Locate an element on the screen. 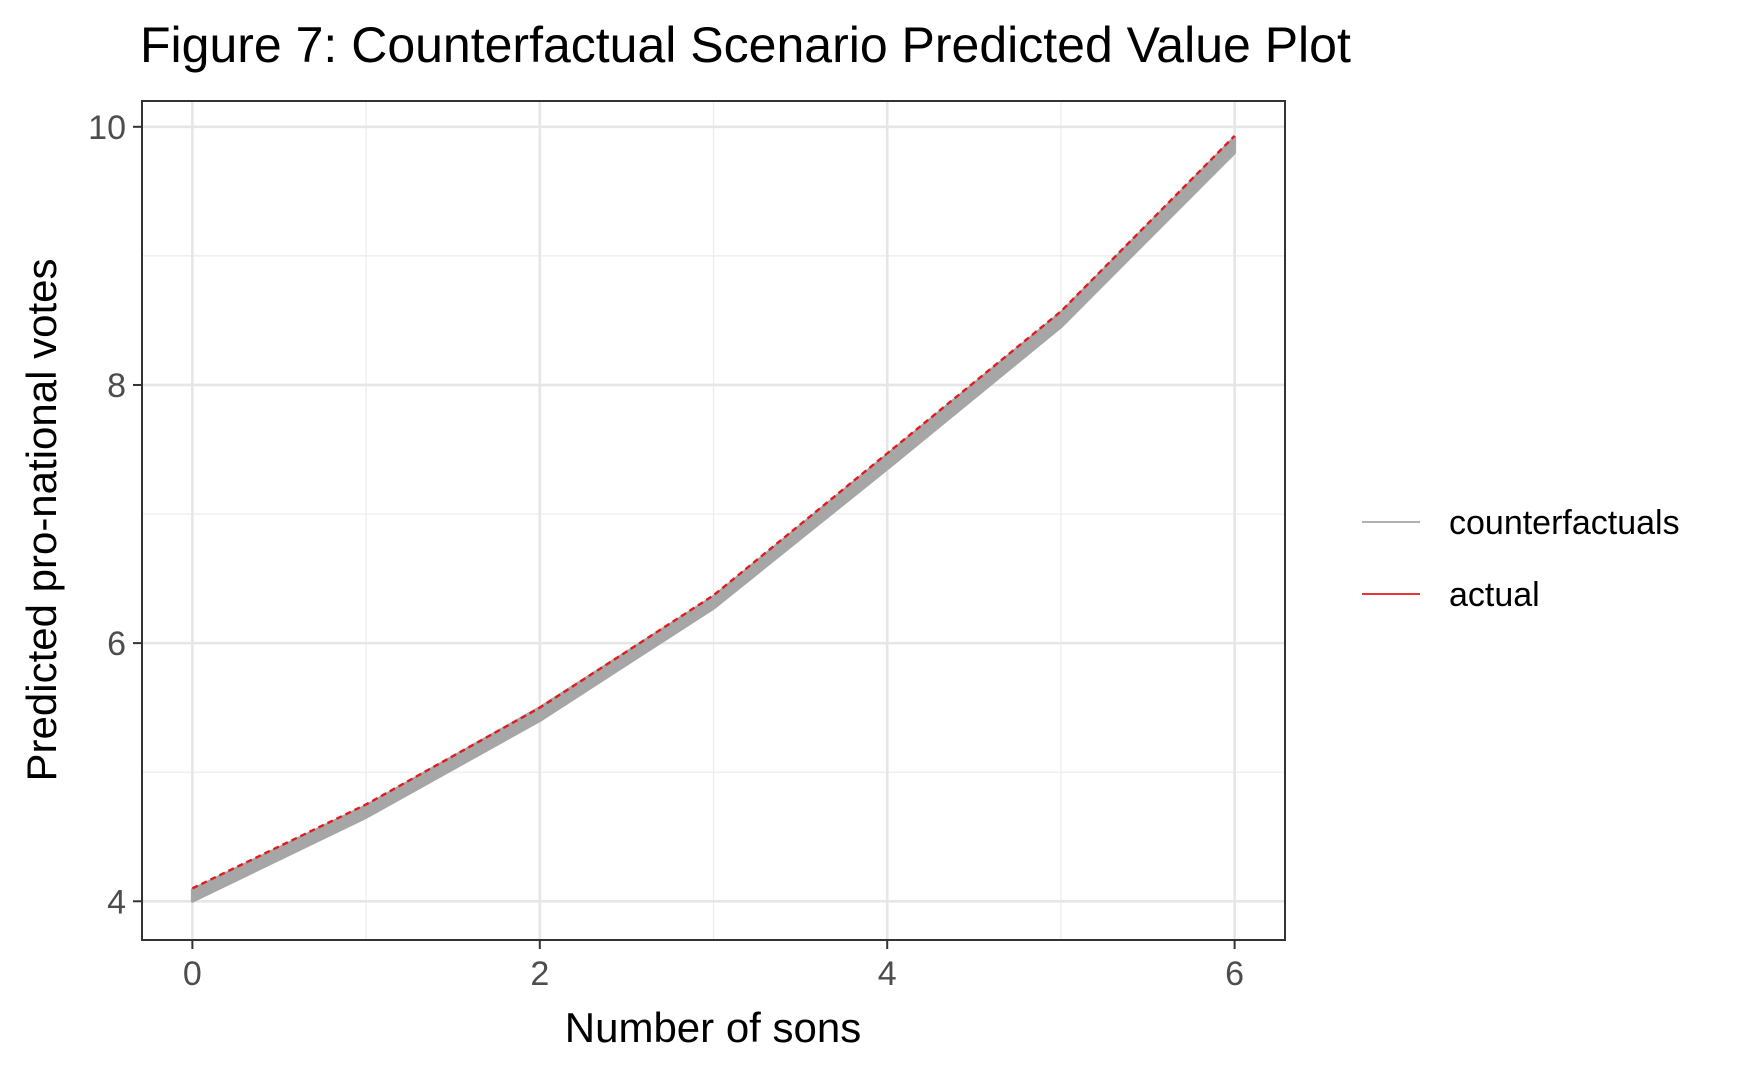 The height and width of the screenshot is (1076, 1737). y-tick-label: 10 is located at coordinates (107, 128).